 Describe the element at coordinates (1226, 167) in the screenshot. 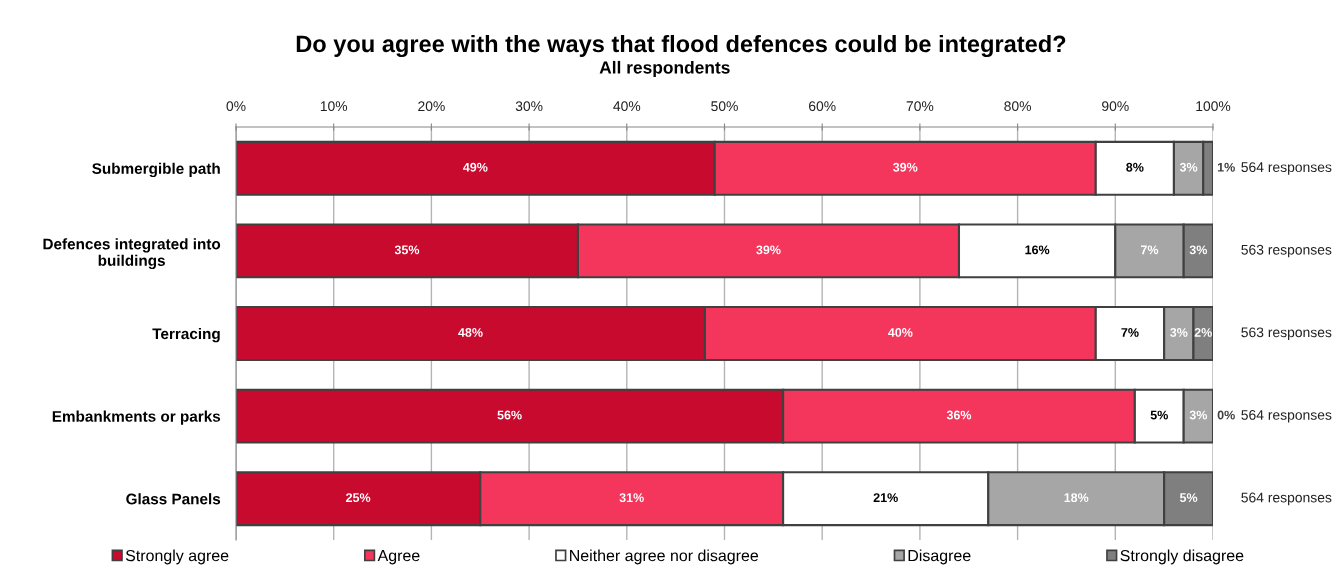

I see `data-label: 1%` at that location.